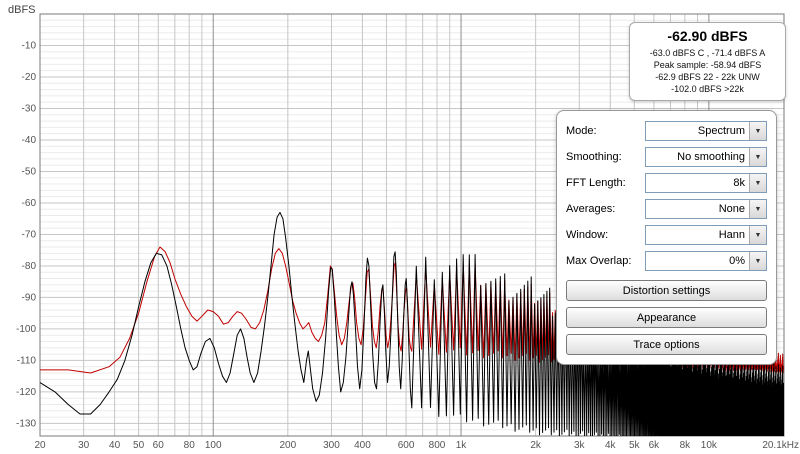 The width and height of the screenshot is (800, 454). Describe the element at coordinates (331, 445) in the screenshot. I see `svg-text: 300` at that location.